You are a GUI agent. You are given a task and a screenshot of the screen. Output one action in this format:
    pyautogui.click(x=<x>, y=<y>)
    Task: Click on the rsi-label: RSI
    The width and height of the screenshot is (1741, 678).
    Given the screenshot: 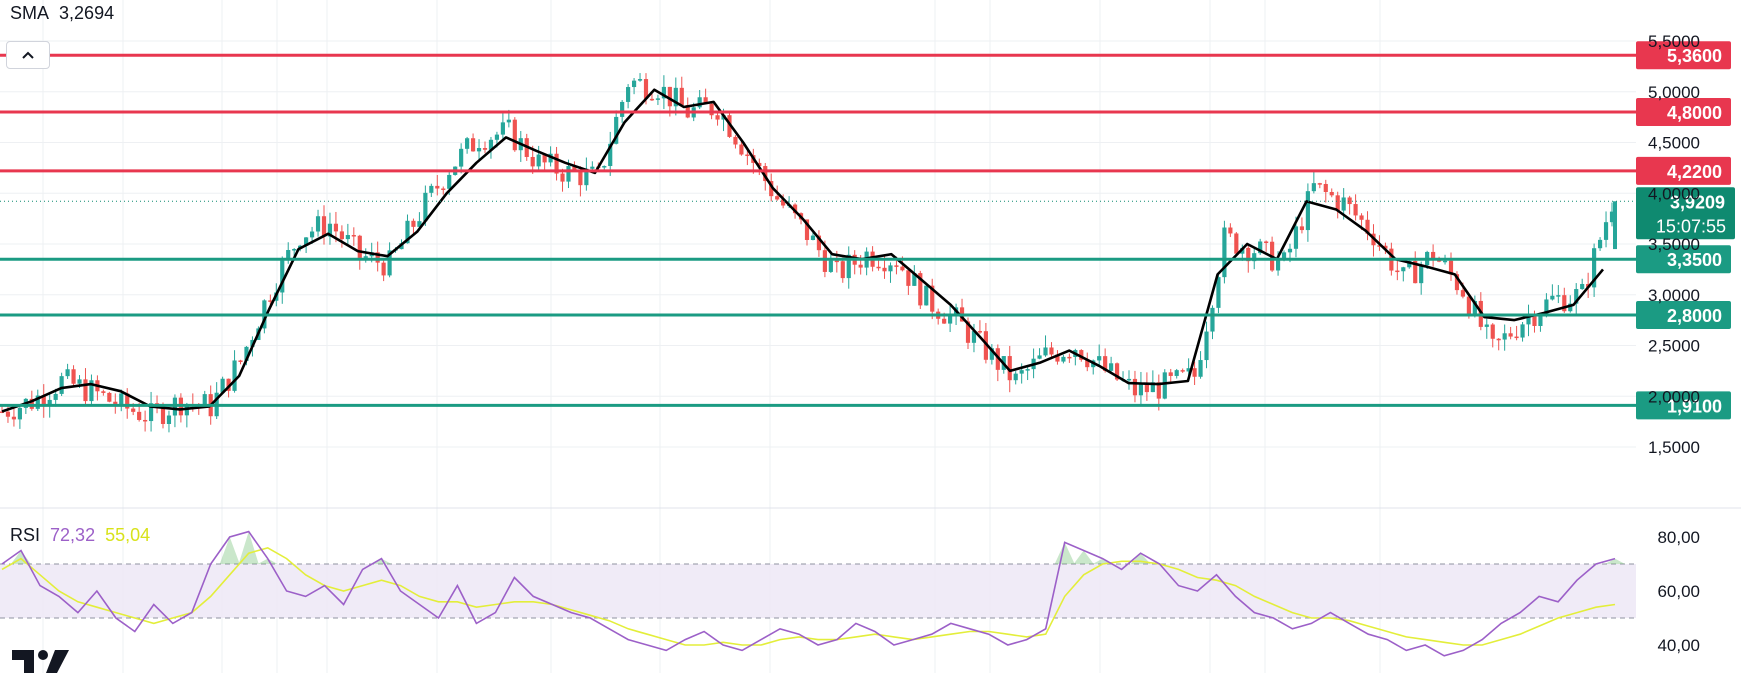 What is the action you would take?
    pyautogui.click(x=25, y=535)
    